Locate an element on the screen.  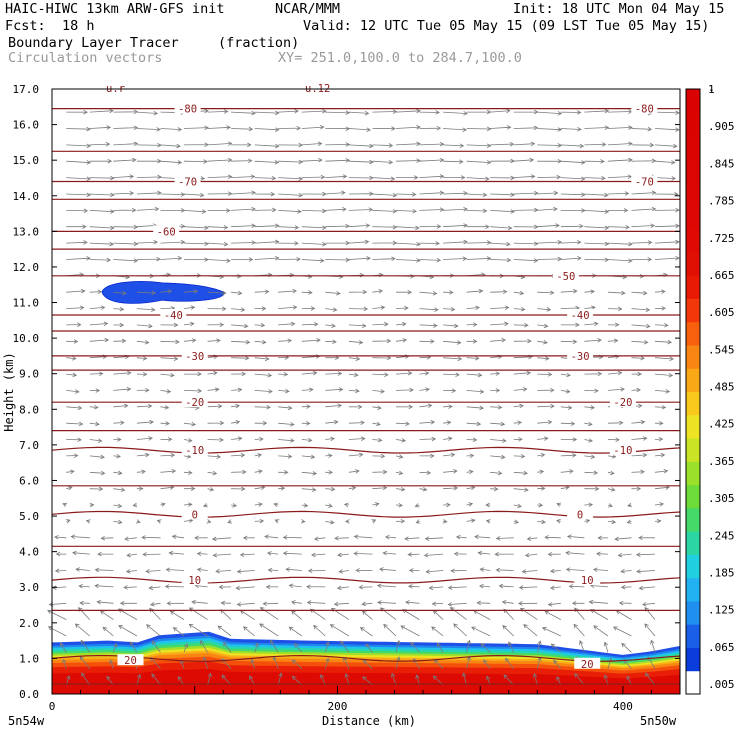
x-tick-label-1: 200 is located at coordinates (338, 706).